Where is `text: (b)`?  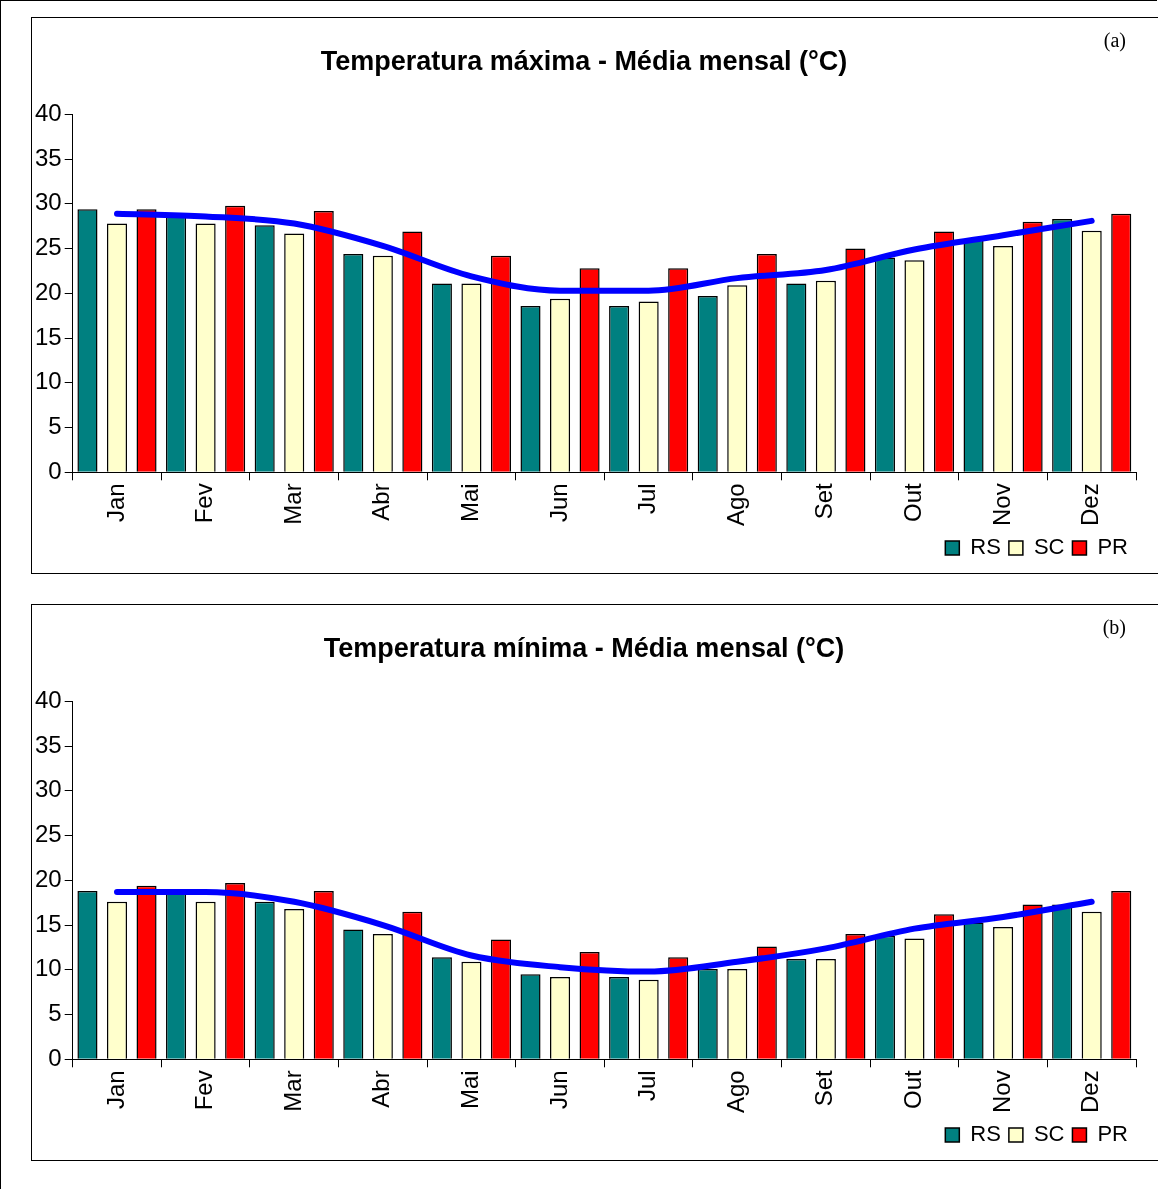
text: (b) is located at coordinates (1114, 628).